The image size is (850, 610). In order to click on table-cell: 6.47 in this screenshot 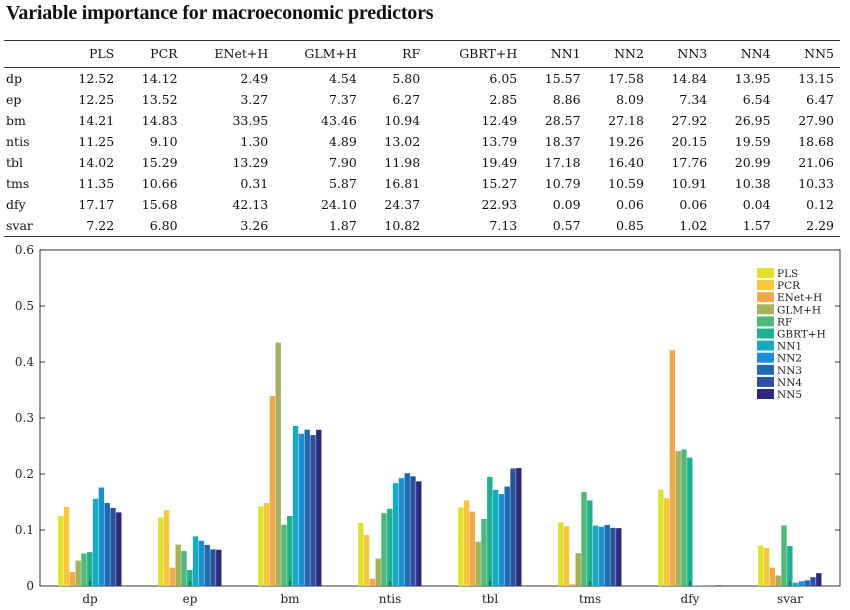, I will do `click(820, 99)`.